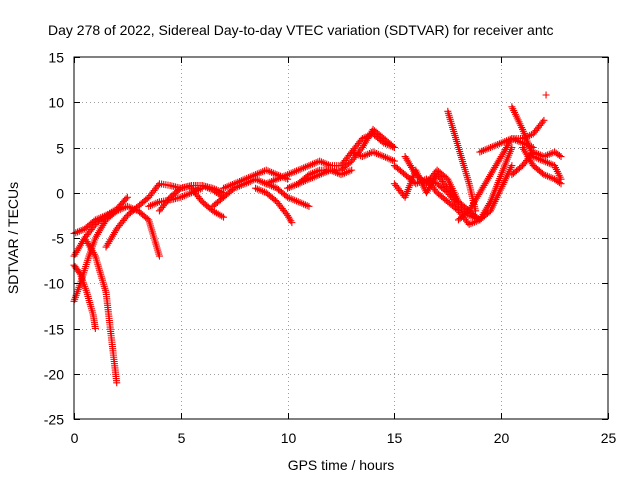  Describe the element at coordinates (289, 438) in the screenshot. I see `x-tick-label: 10` at that location.